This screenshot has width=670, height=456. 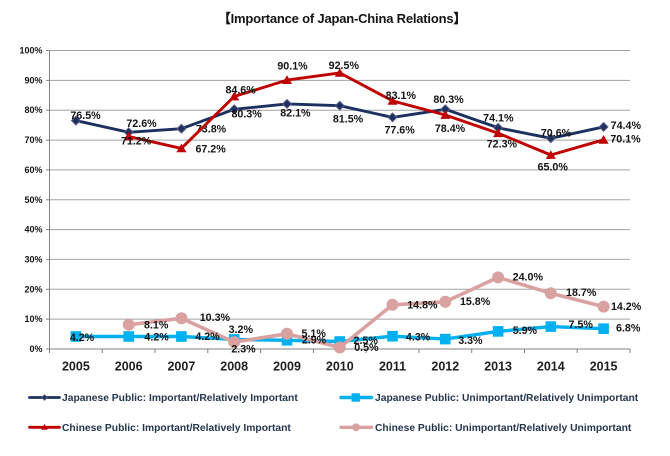 What do you see at coordinates (240, 91) in the screenshot?
I see `svg-text: 84.6%` at bounding box center [240, 91].